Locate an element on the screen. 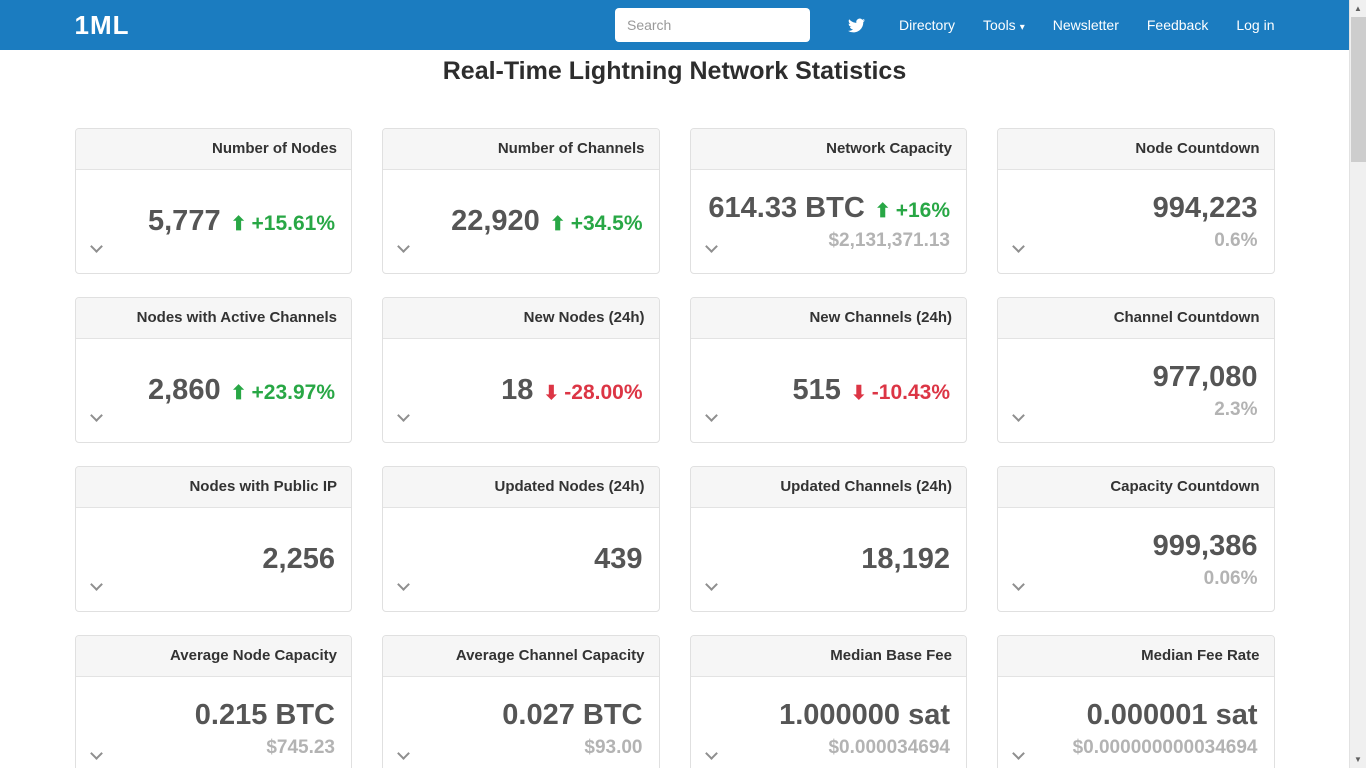  scrollbar-up-arrow-icon: ▲ is located at coordinates (1358, 8).